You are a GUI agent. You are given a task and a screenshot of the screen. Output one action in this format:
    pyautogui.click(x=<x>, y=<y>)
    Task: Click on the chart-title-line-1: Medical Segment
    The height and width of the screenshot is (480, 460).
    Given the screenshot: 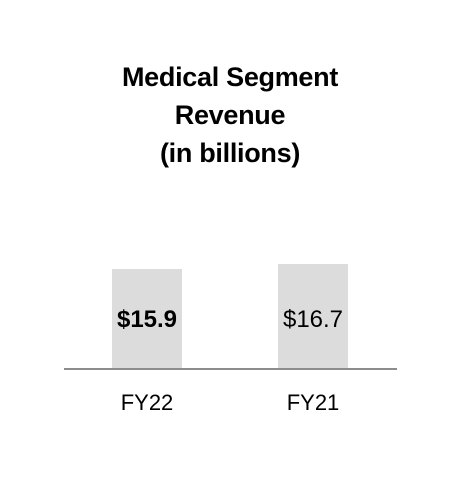 What is the action you would take?
    pyautogui.click(x=230, y=77)
    